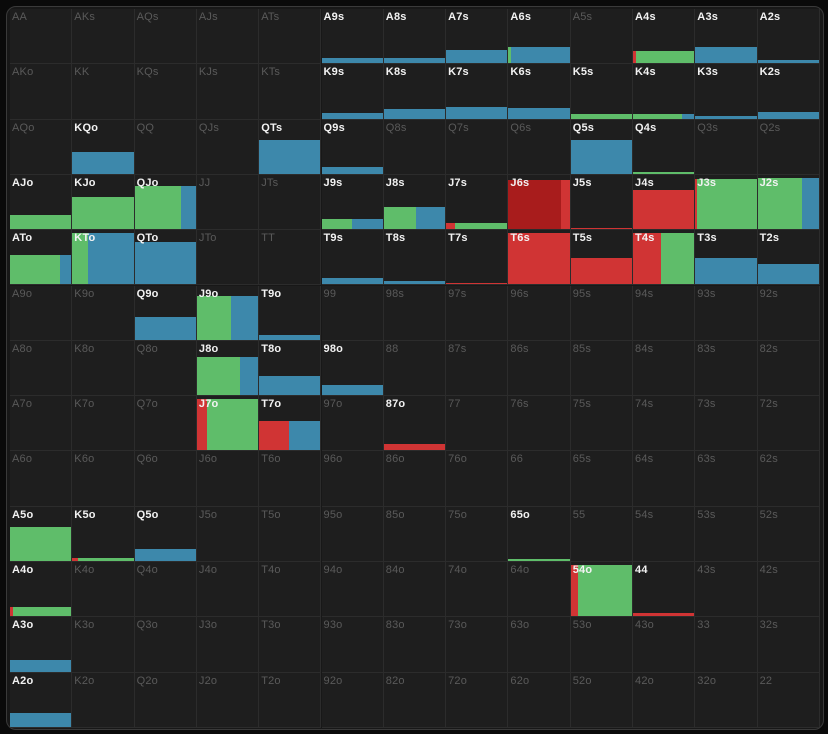  What do you see at coordinates (477, 258) in the screenshot?
I see `hand-cell-T7s: T7s` at bounding box center [477, 258].